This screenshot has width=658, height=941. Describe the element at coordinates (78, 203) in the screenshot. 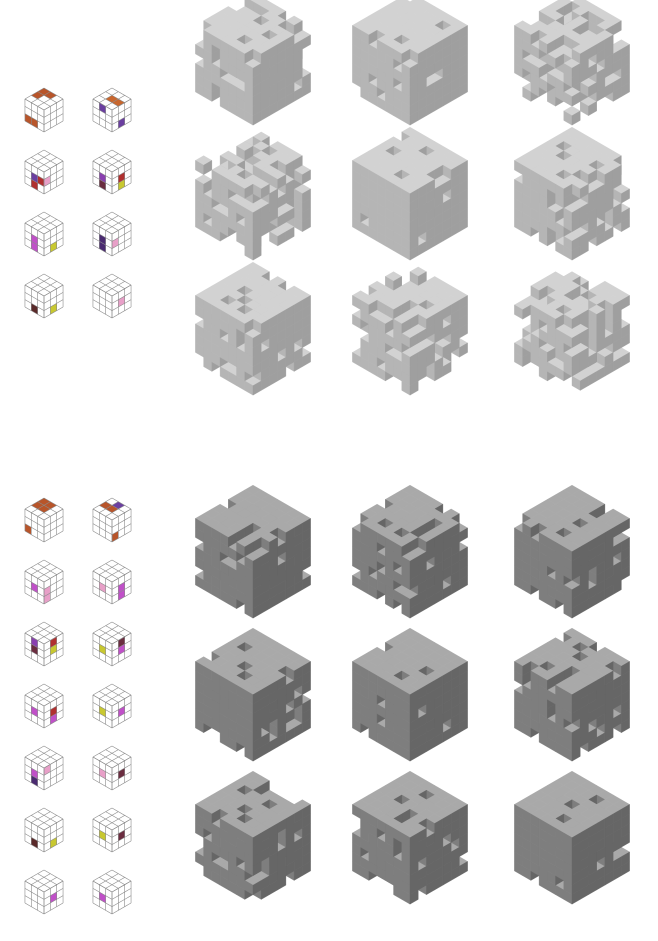

I see `top-tile-icon-grid` at that location.